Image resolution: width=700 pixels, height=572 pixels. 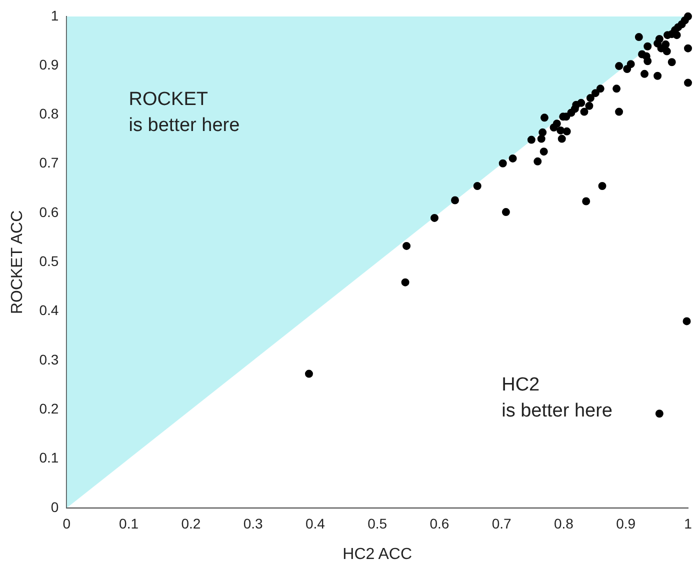 What do you see at coordinates (54, 506) in the screenshot?
I see `y-tick-label: 0` at bounding box center [54, 506].